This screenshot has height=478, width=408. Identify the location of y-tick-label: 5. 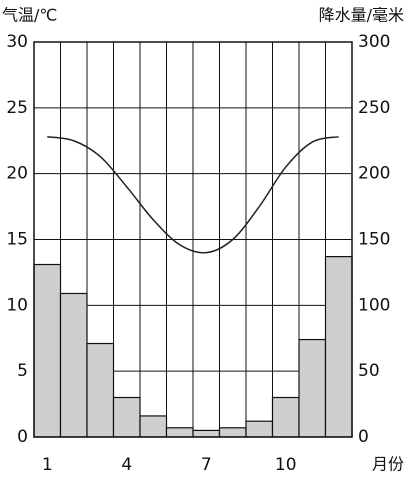
(22, 371).